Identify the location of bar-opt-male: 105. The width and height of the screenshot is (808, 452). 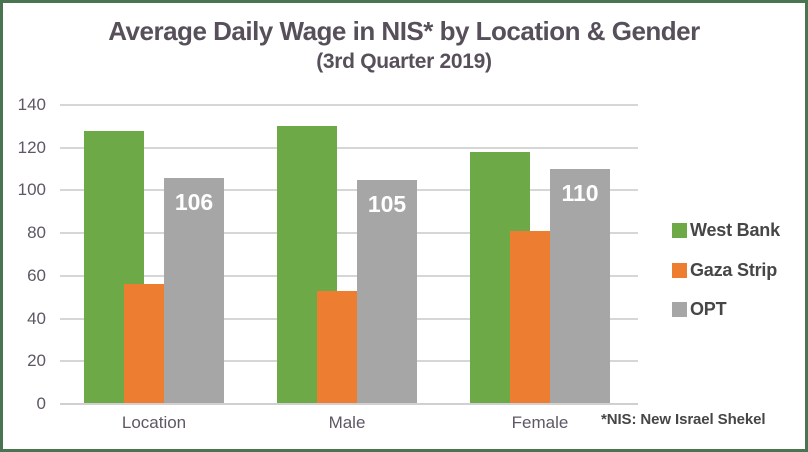
(387, 291).